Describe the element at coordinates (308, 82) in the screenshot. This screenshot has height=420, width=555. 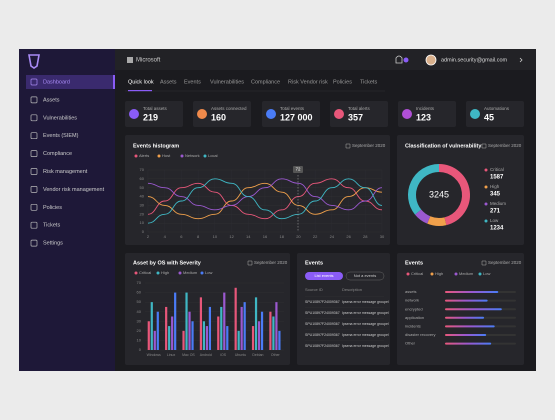
I see `tab: Risk Vendor risk` at that location.